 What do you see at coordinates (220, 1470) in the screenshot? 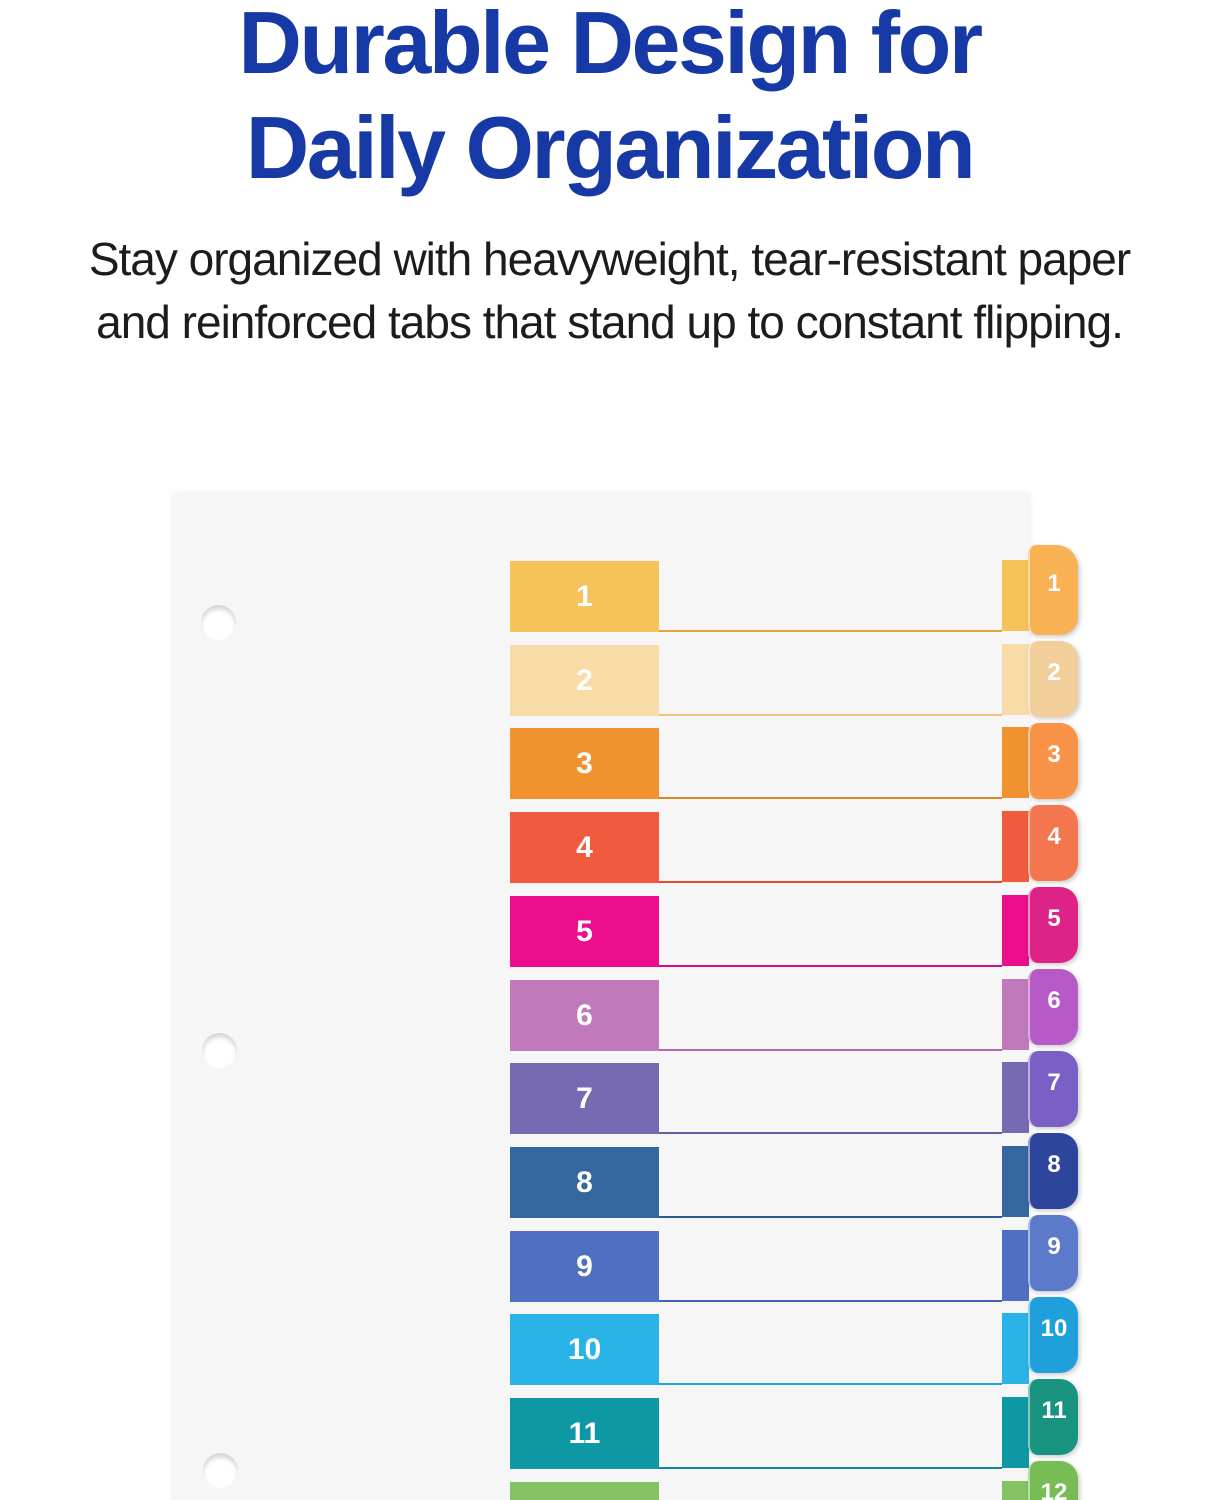
I see `punch-hole-bottom` at bounding box center [220, 1470].